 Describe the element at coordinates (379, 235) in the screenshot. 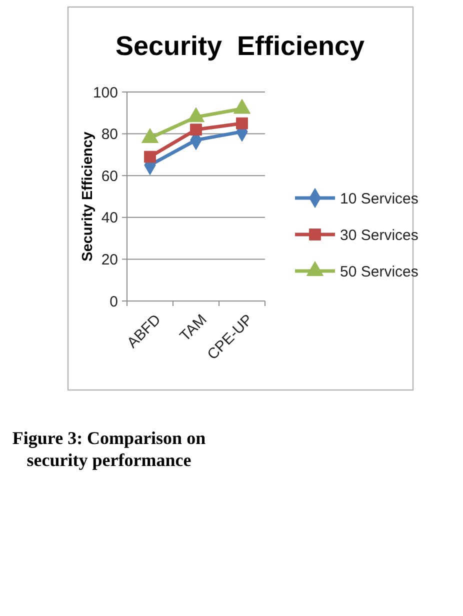

I see `legend-label: 30 Services` at that location.